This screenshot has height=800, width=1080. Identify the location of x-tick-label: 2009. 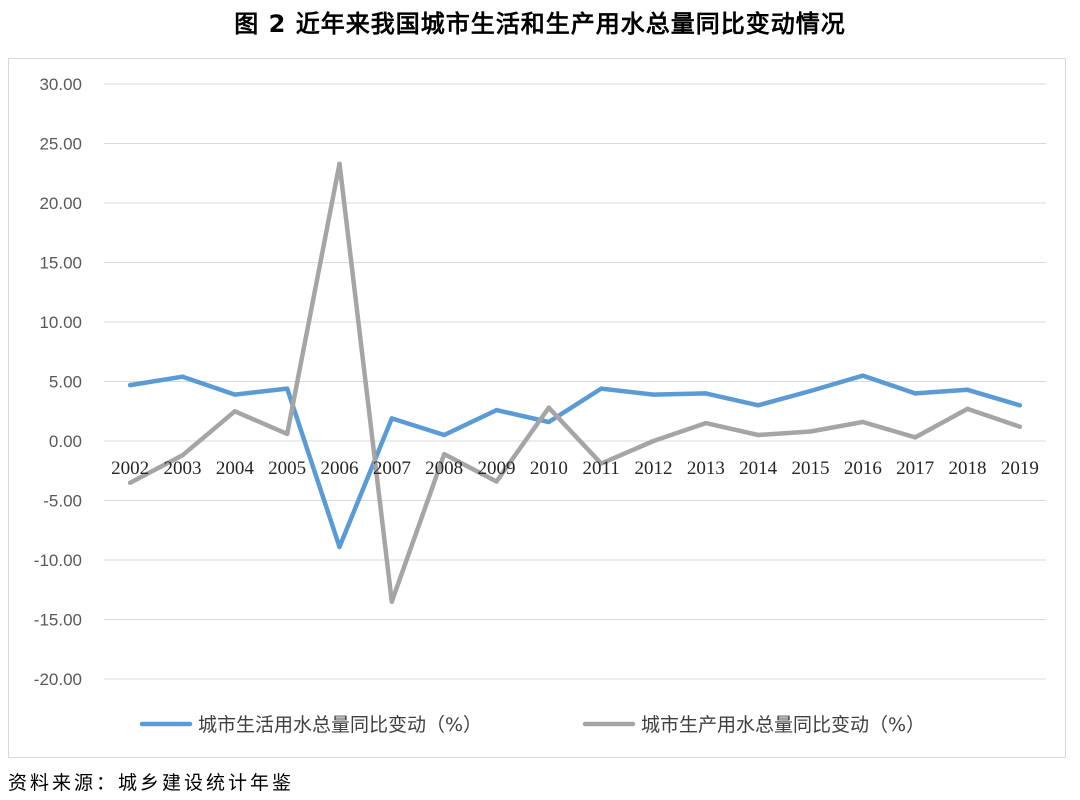
(497, 468).